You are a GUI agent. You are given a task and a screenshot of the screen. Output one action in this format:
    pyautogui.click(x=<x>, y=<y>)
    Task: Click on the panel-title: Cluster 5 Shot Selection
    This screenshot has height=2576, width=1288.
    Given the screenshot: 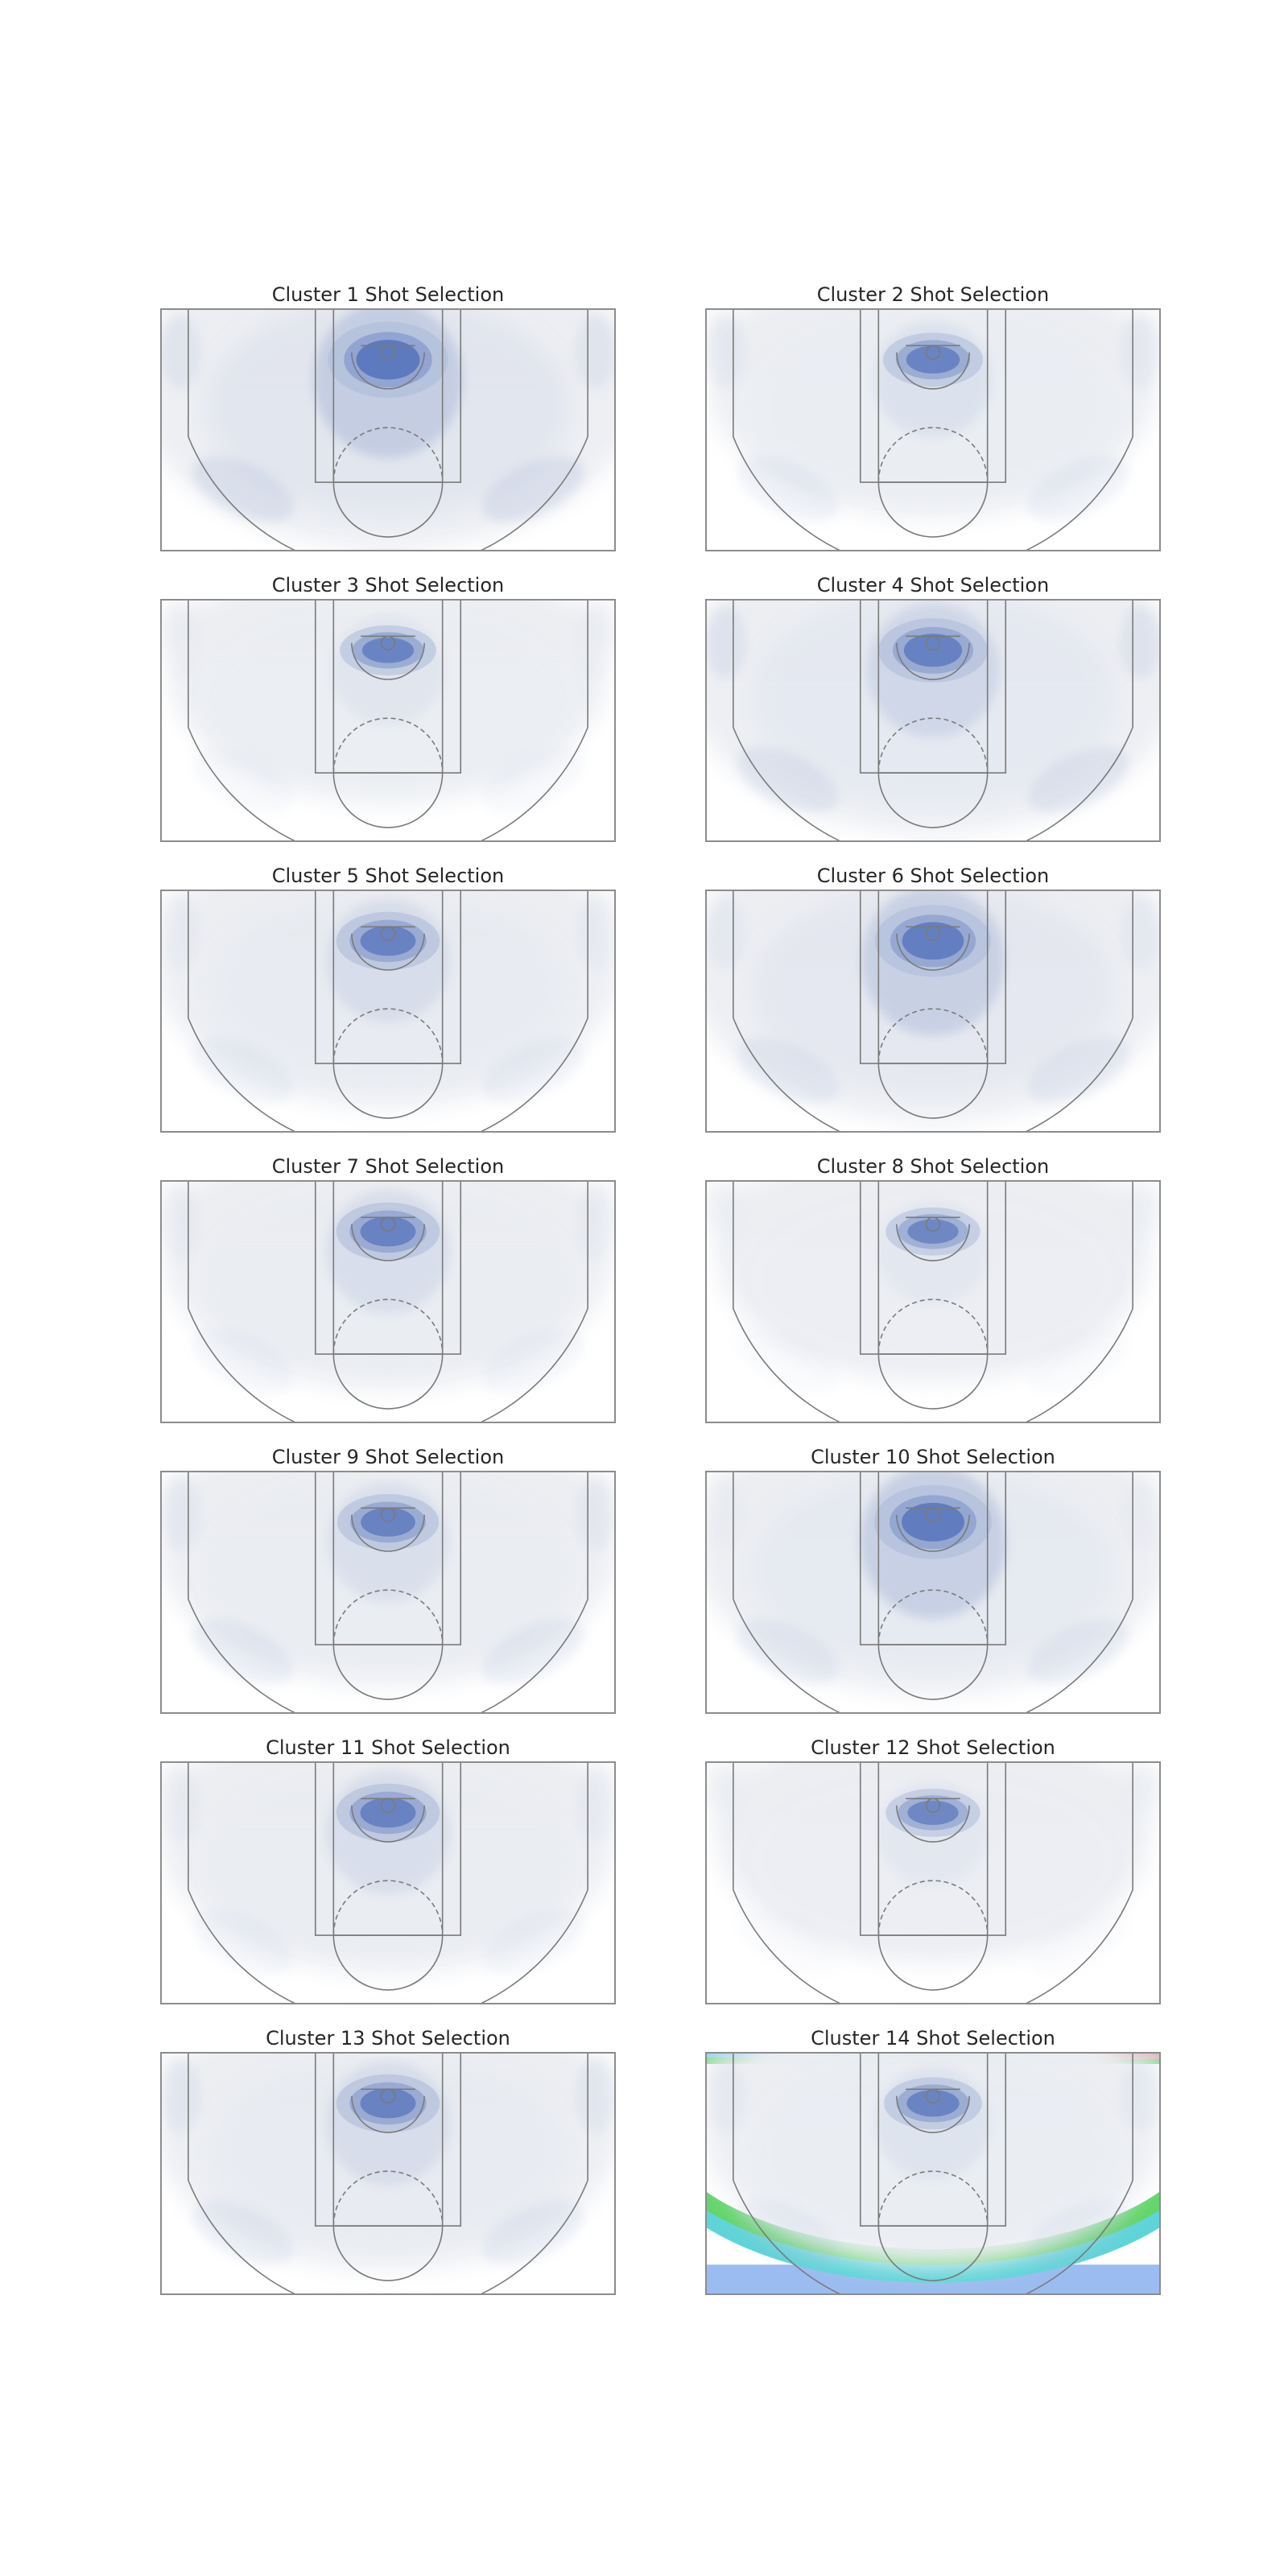 What is the action you would take?
    pyautogui.click(x=388, y=876)
    